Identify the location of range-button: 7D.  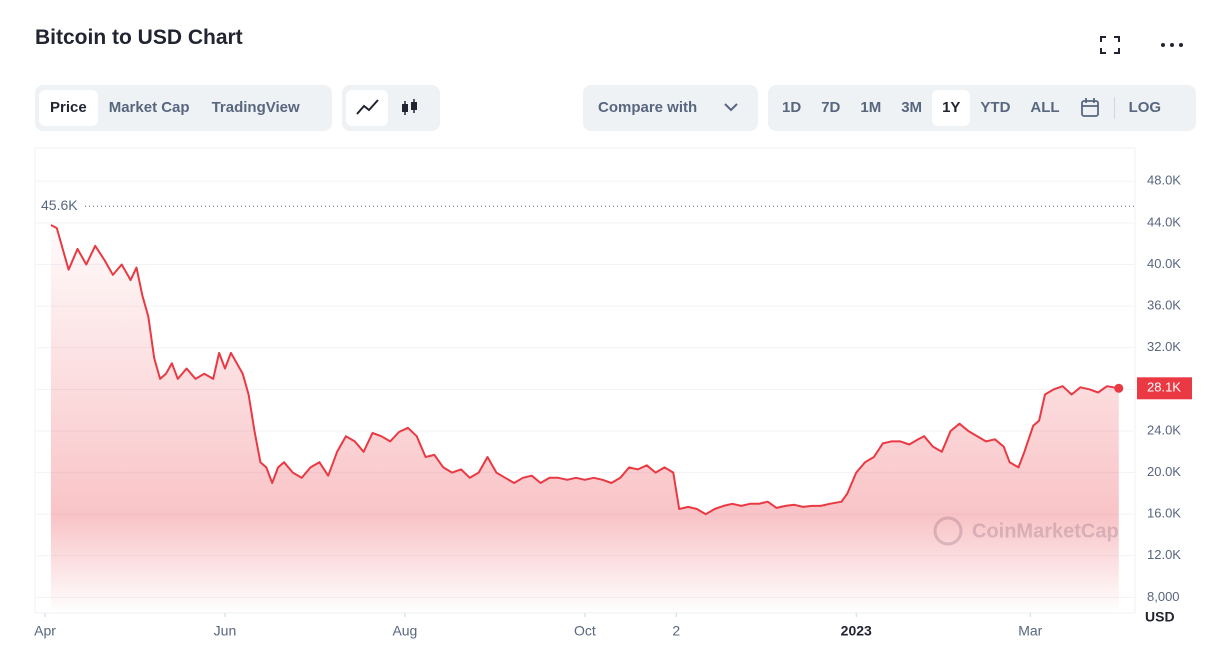
(831, 107).